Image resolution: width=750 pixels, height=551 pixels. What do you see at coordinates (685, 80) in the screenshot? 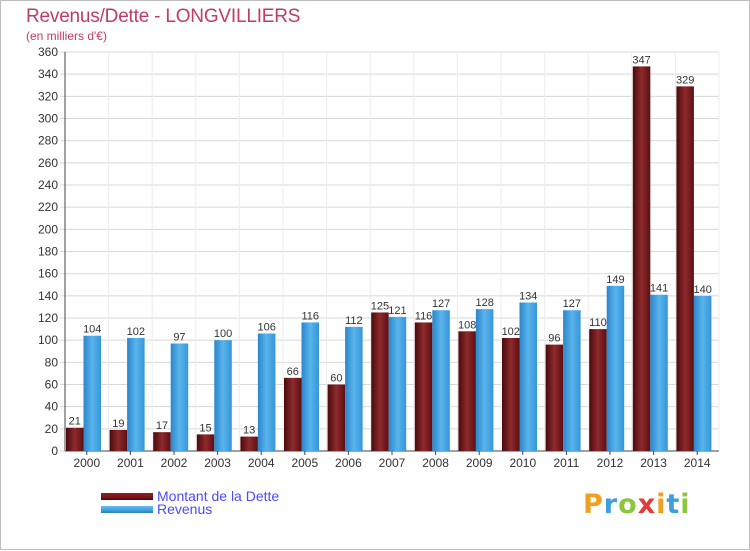
I see `data-label-dette: 329` at bounding box center [685, 80].